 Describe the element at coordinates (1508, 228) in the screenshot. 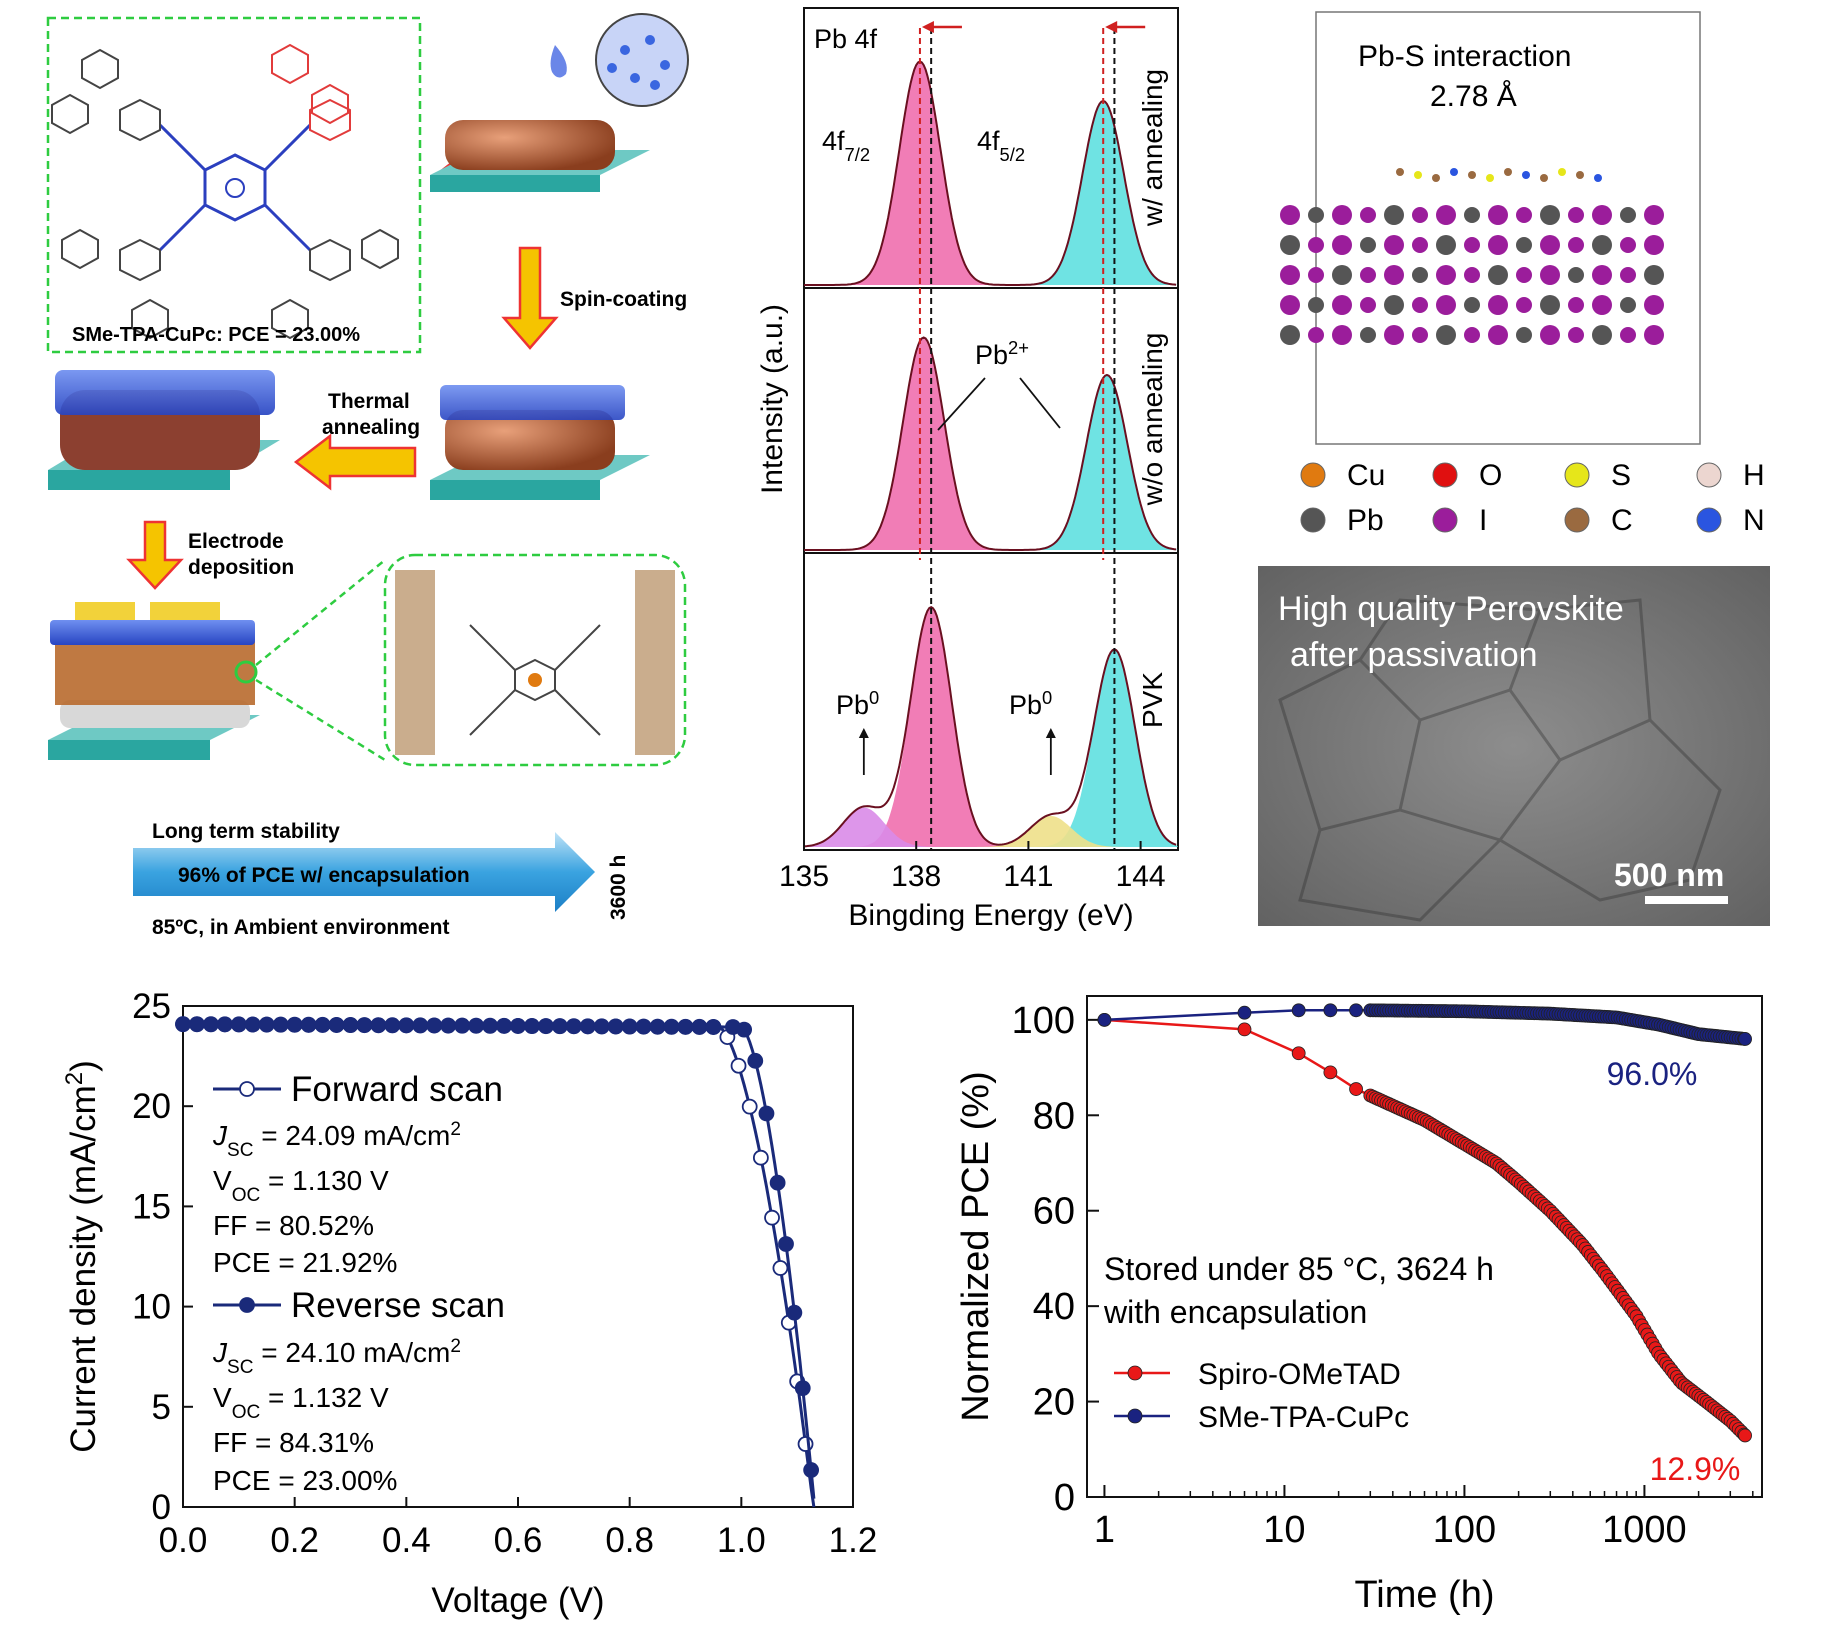

I see `dft-cell` at that location.